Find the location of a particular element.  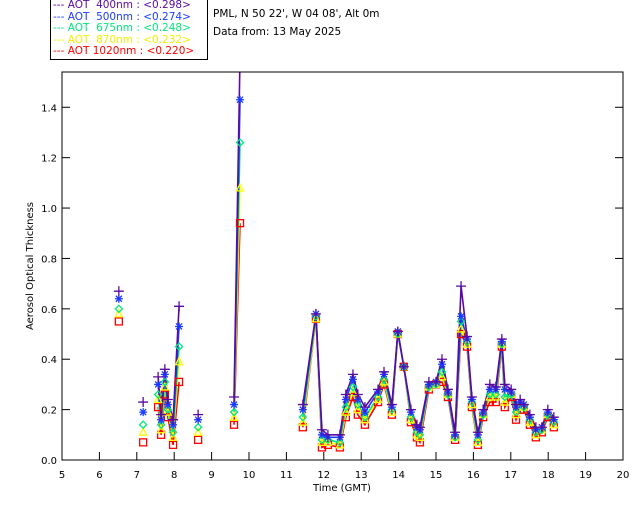

legend-item-675: --- AOT 675nm : <0.248> is located at coordinates (122, 28).